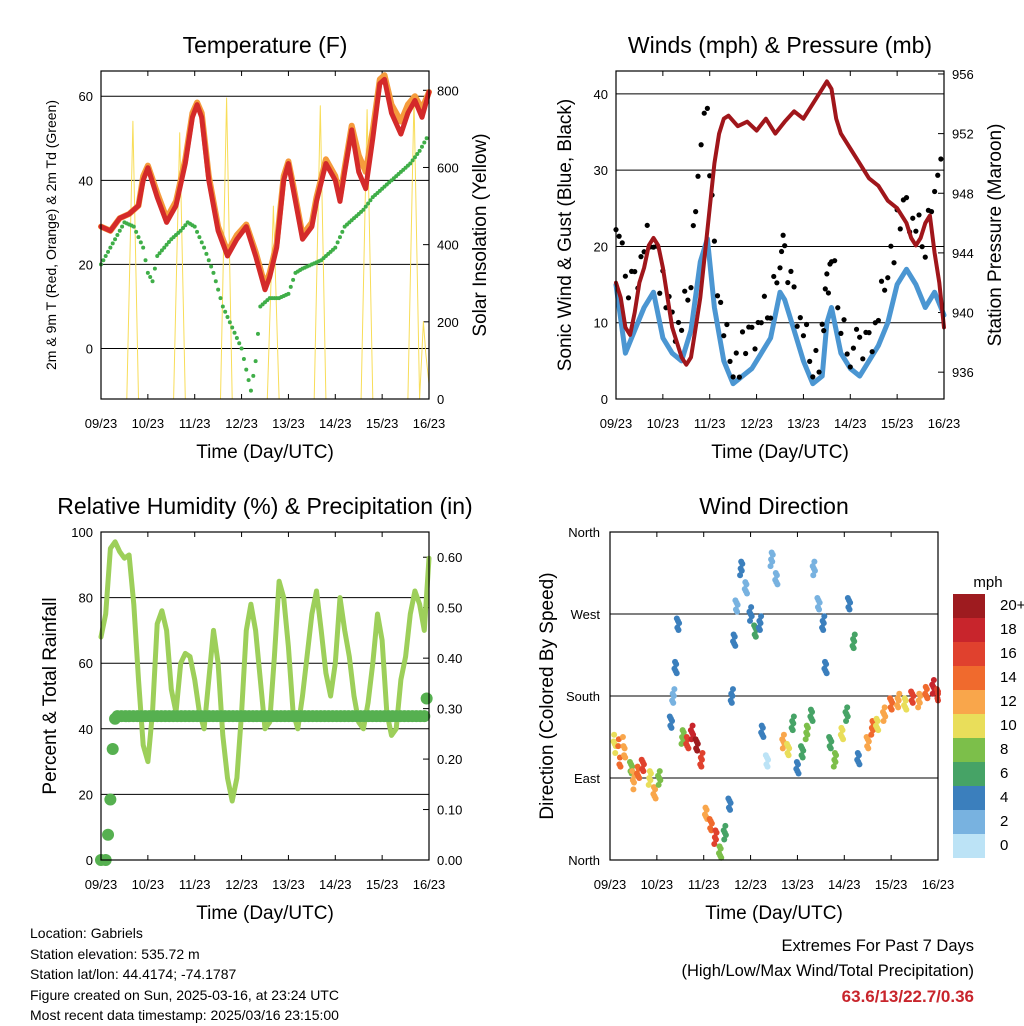  Describe the element at coordinates (335, 884) in the screenshot. I see `x-tick-label: 14/23` at that location.